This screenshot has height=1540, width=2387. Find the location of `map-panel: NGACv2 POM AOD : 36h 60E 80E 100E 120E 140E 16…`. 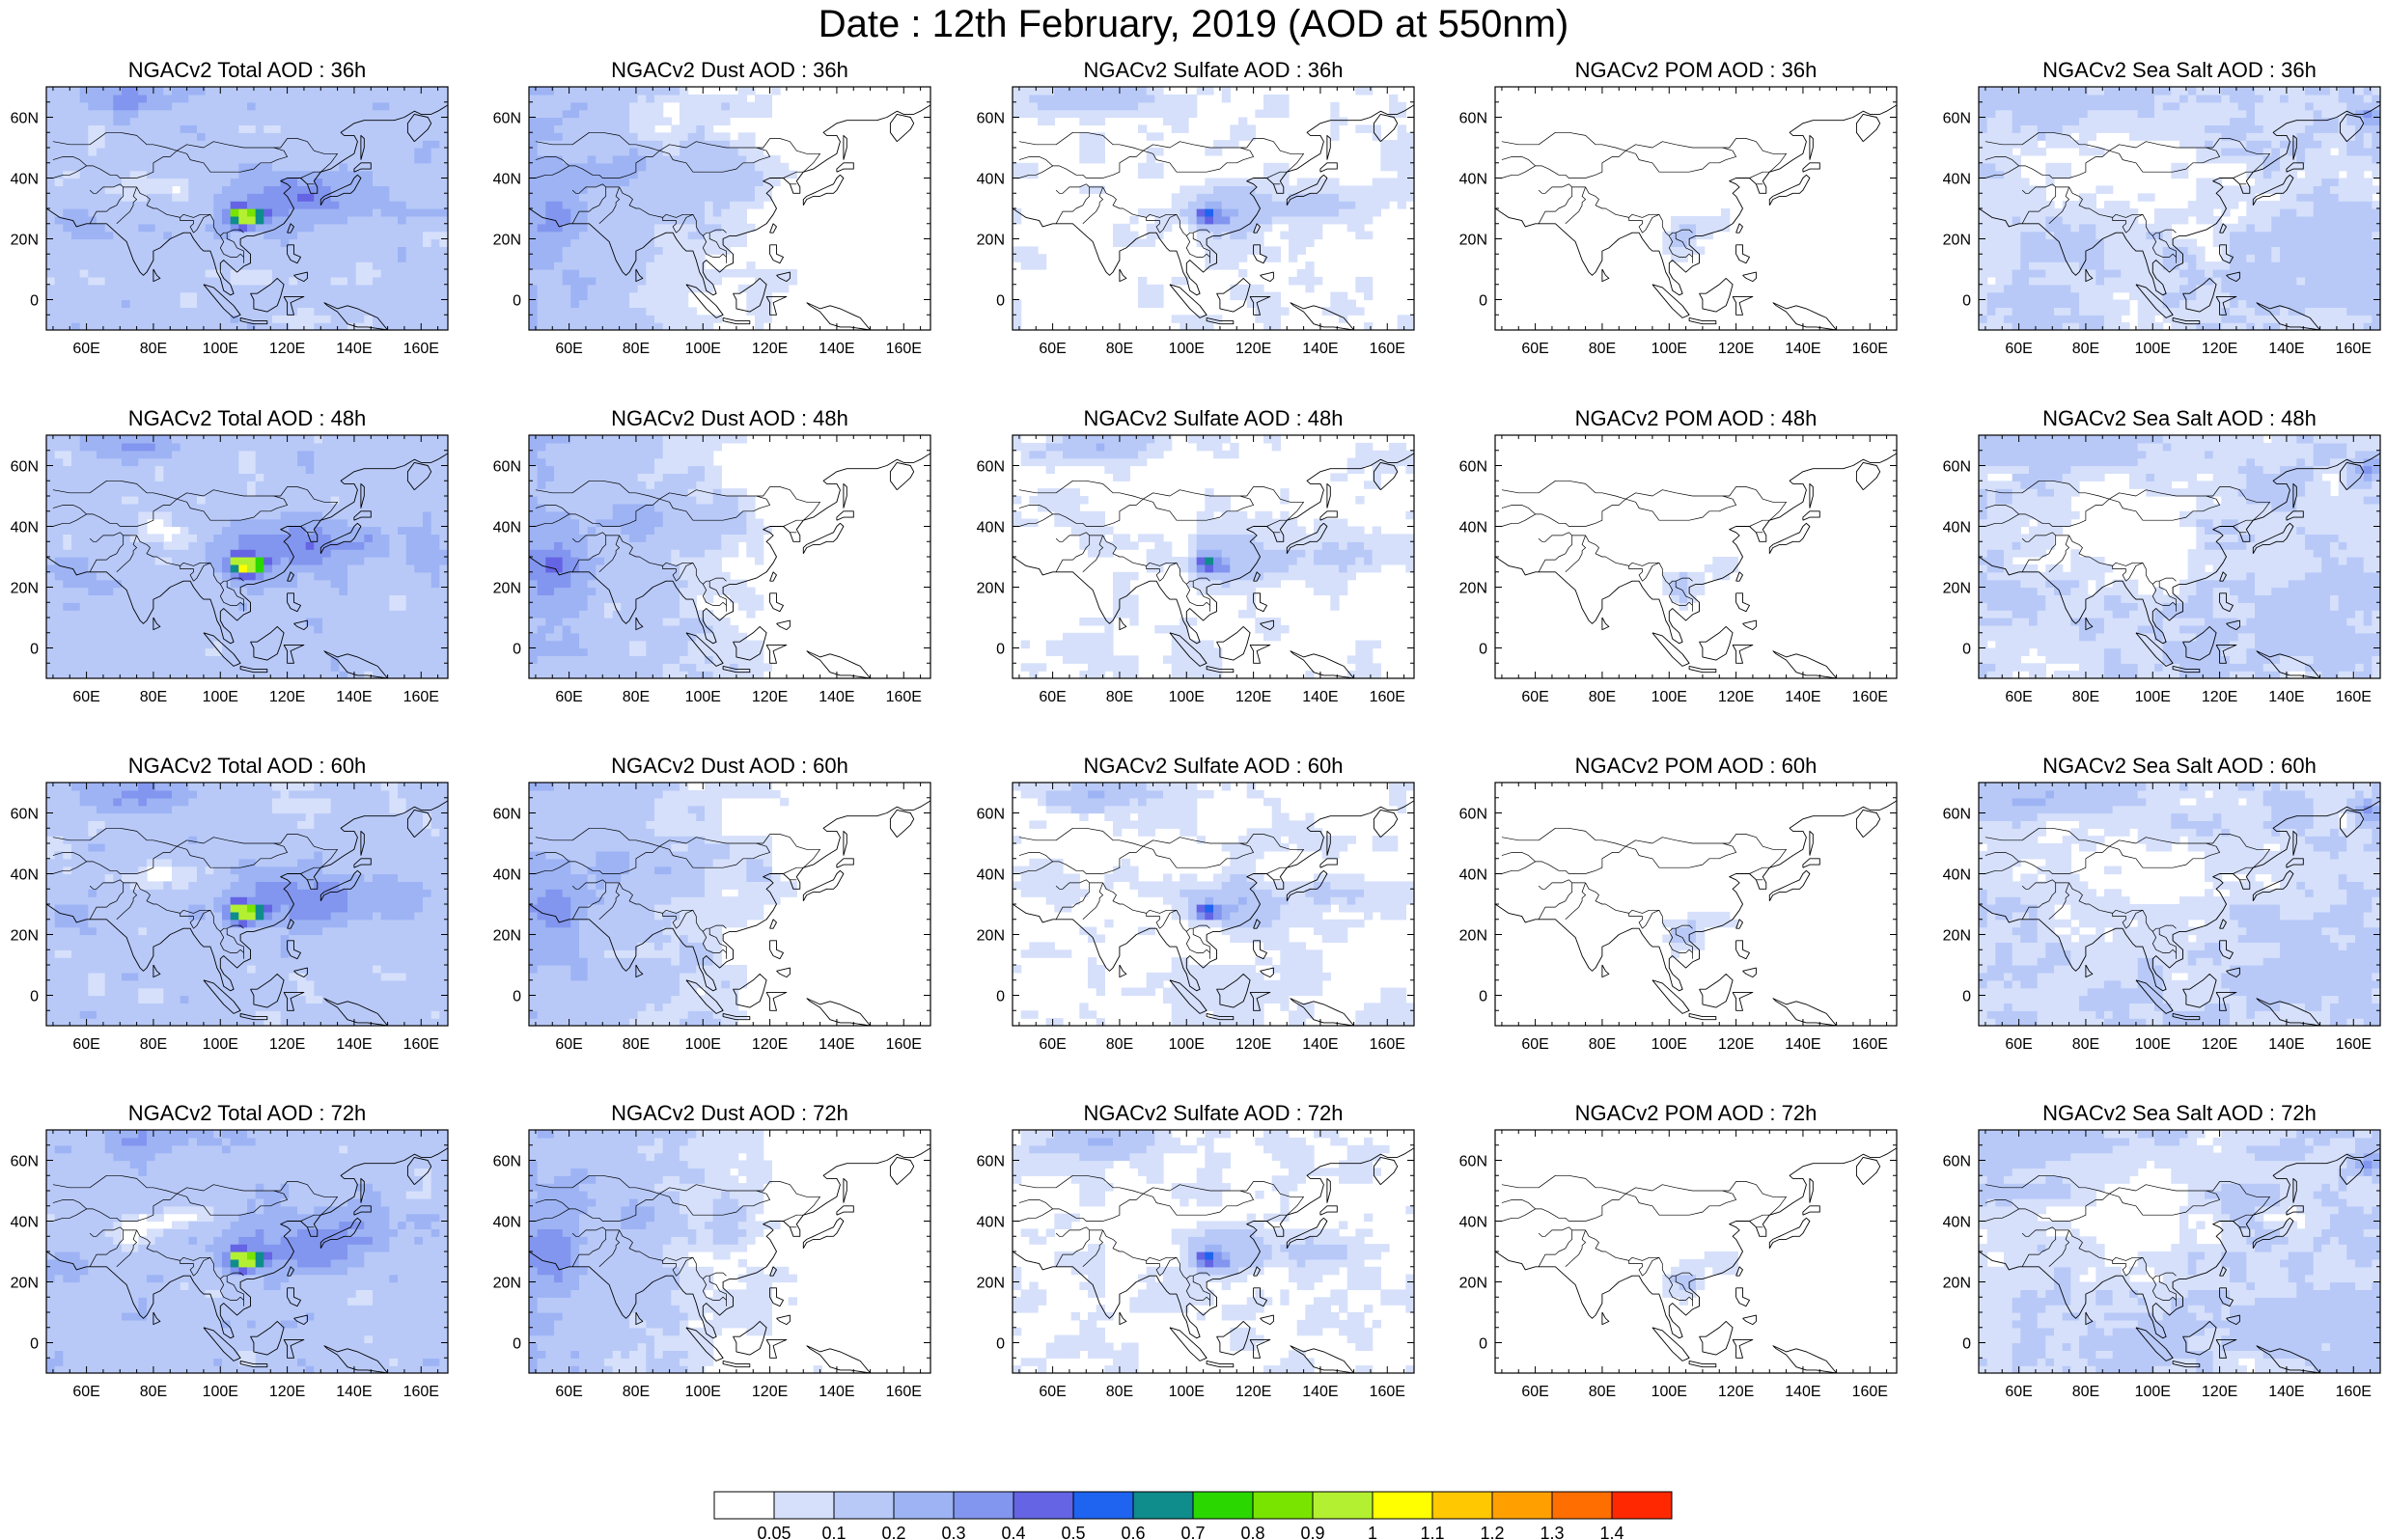

map-panel: NGACv2 POM AOD : 36h 60E 80E 100E 120E 140E 16… is located at coordinates (1692, 214).